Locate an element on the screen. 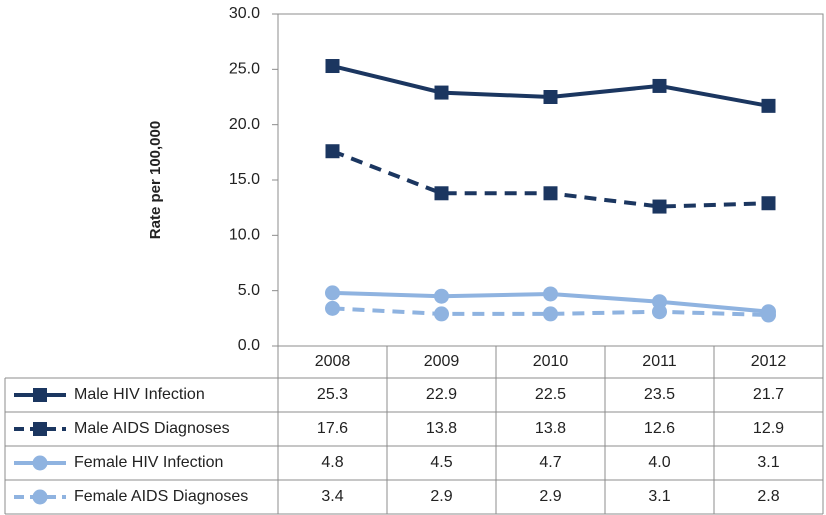 The width and height of the screenshot is (826, 515). x-tick-label: 2012 is located at coordinates (769, 361).